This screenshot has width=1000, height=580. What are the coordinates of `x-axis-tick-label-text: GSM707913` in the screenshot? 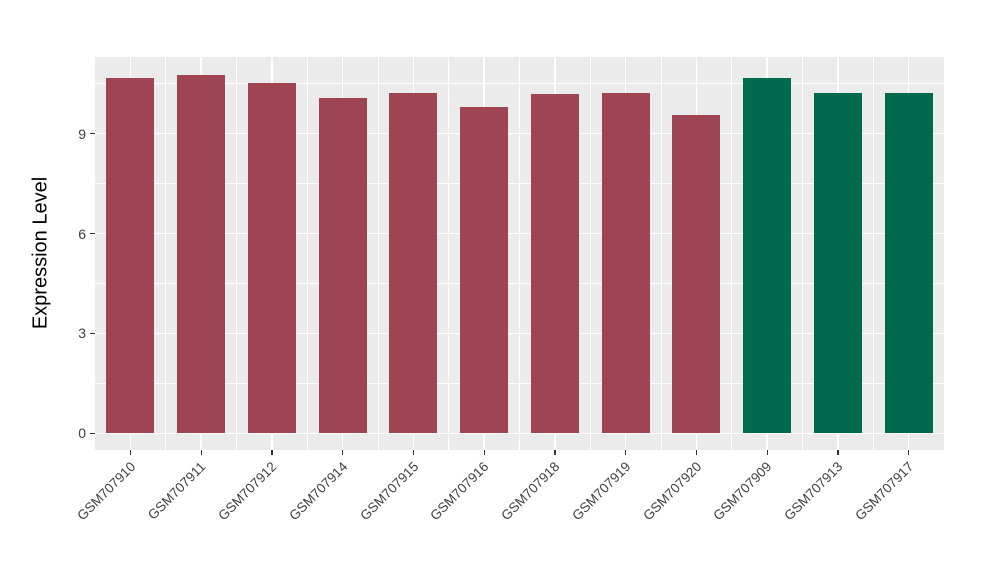 It's located at (813, 491).